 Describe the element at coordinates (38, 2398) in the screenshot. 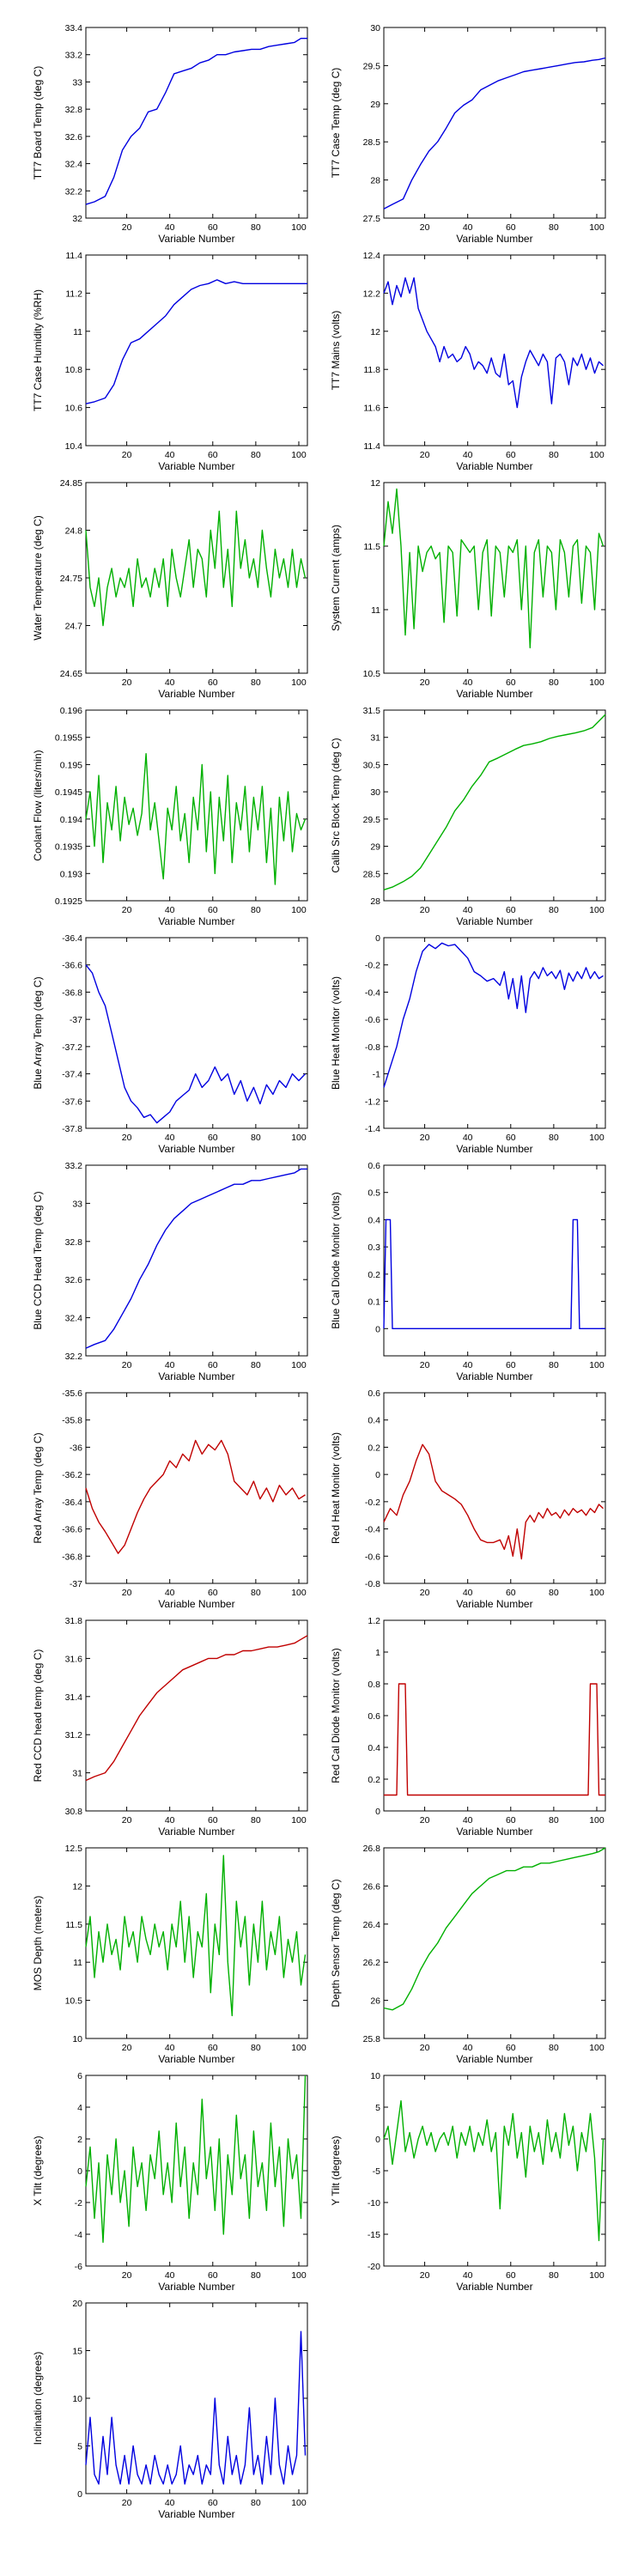

I see `y-axis-label: Inclination (degrees)` at that location.